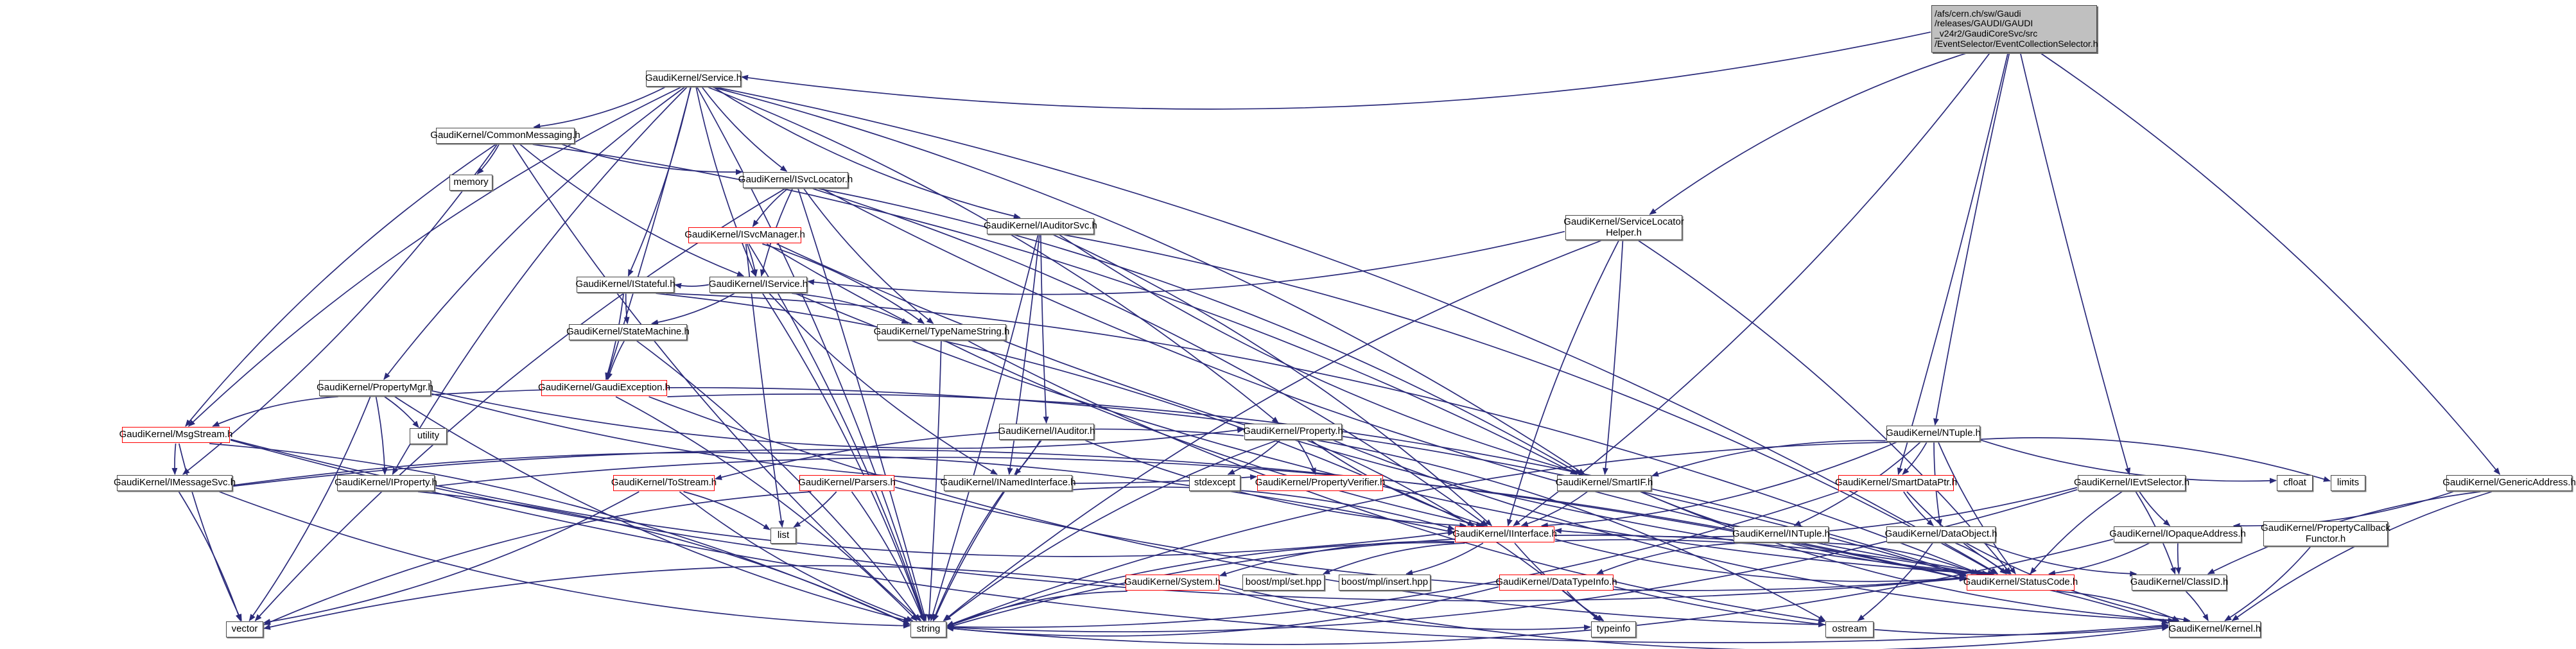 The image size is (2576, 649). What do you see at coordinates (1283, 583) in the screenshot?
I see `graph-node-mplset: boost/mpl/set.hpp` at bounding box center [1283, 583].